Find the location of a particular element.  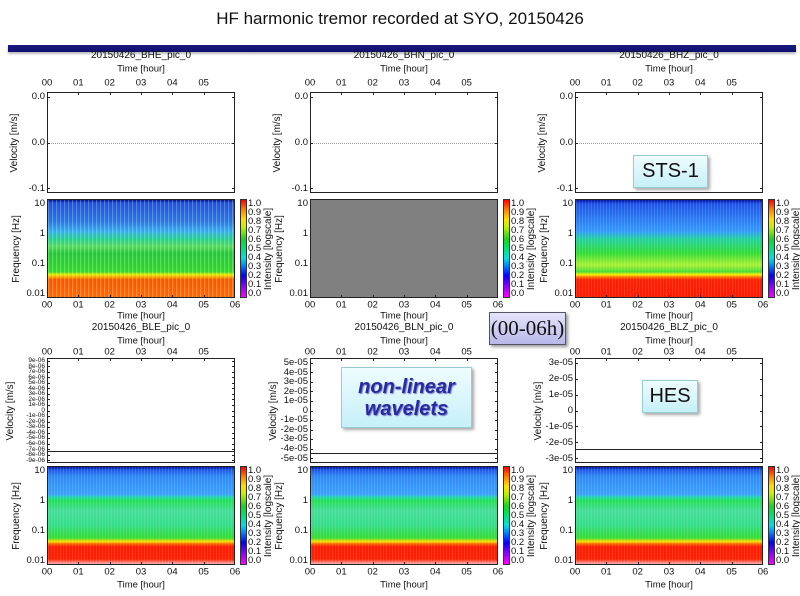

x-tick-label-top: 04 is located at coordinates (172, 83).